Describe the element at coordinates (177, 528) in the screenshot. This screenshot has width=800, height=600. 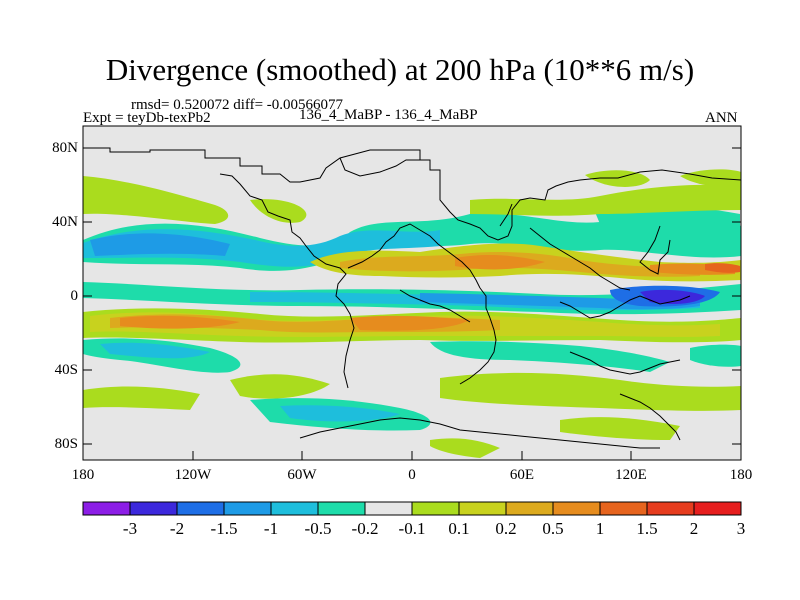
I see `colorbar-label: -2` at that location.